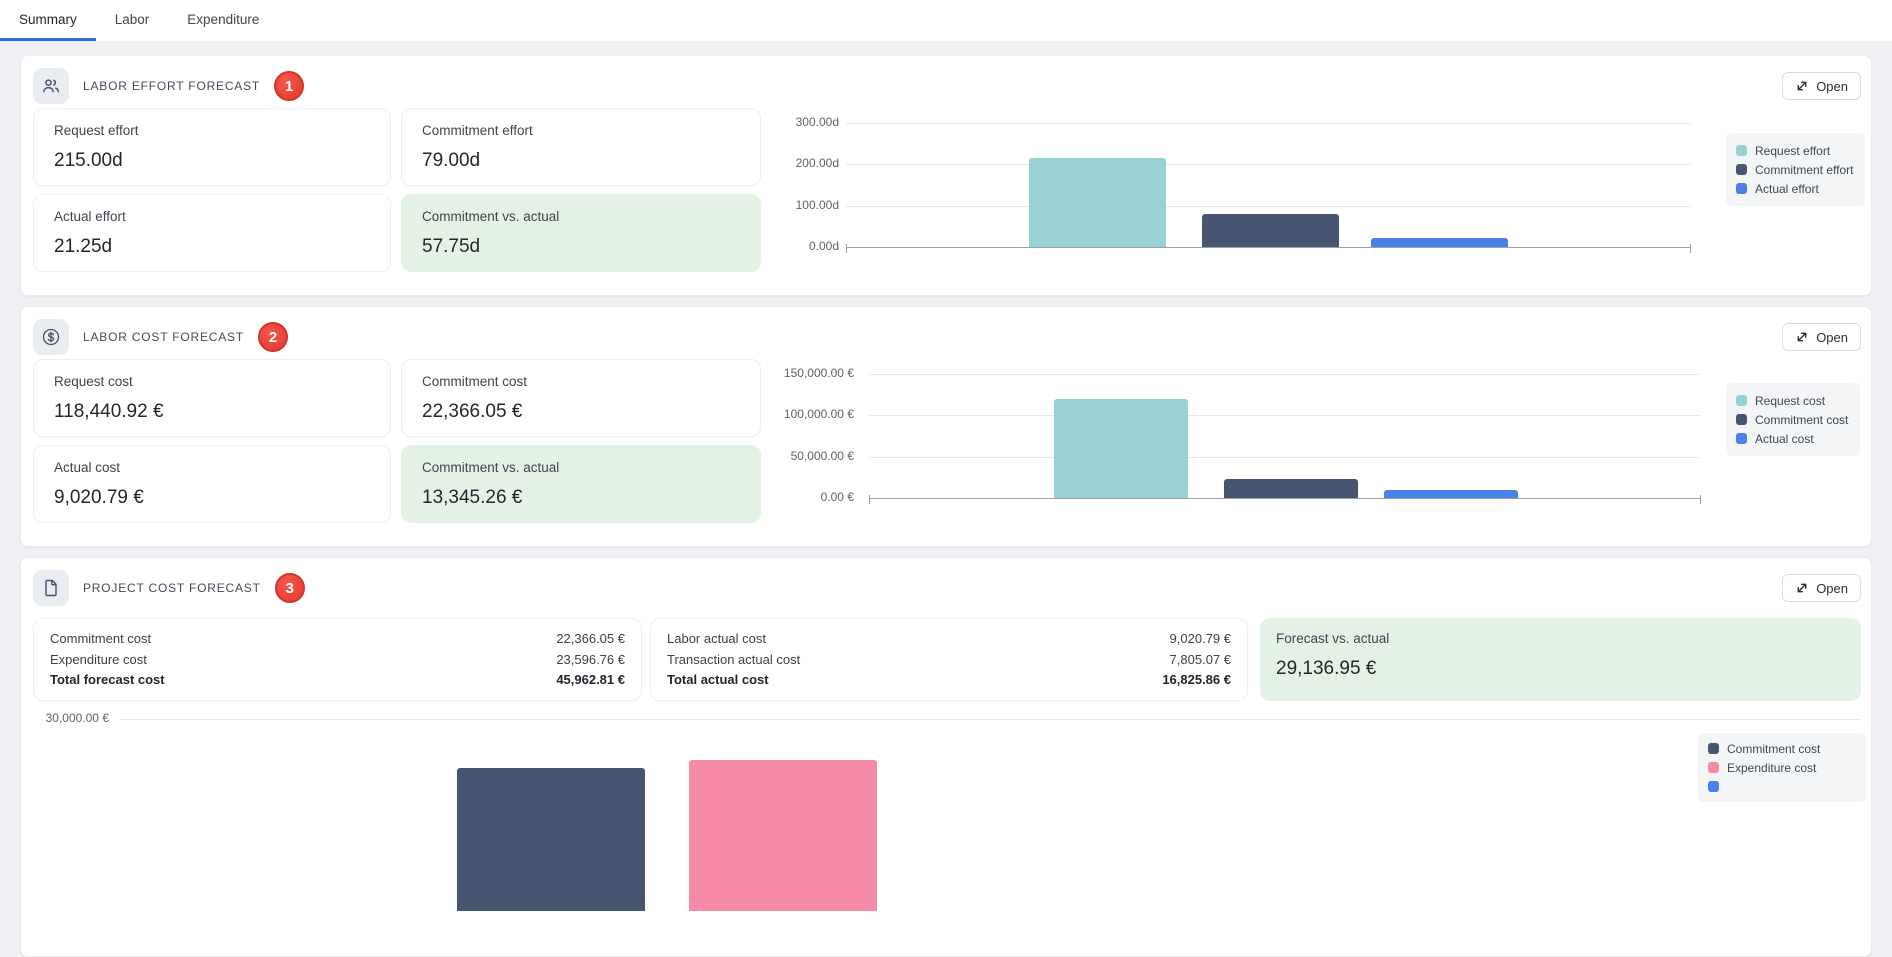  What do you see at coordinates (51, 337) in the screenshot?
I see `dollar-circle-icon` at bounding box center [51, 337].